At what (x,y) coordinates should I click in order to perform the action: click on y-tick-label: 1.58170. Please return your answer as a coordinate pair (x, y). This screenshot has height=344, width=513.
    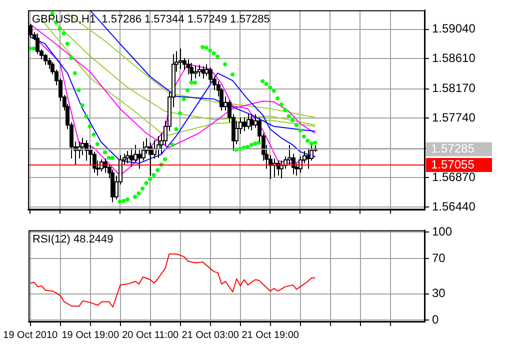
    Looking at the image, I should click on (454, 88).